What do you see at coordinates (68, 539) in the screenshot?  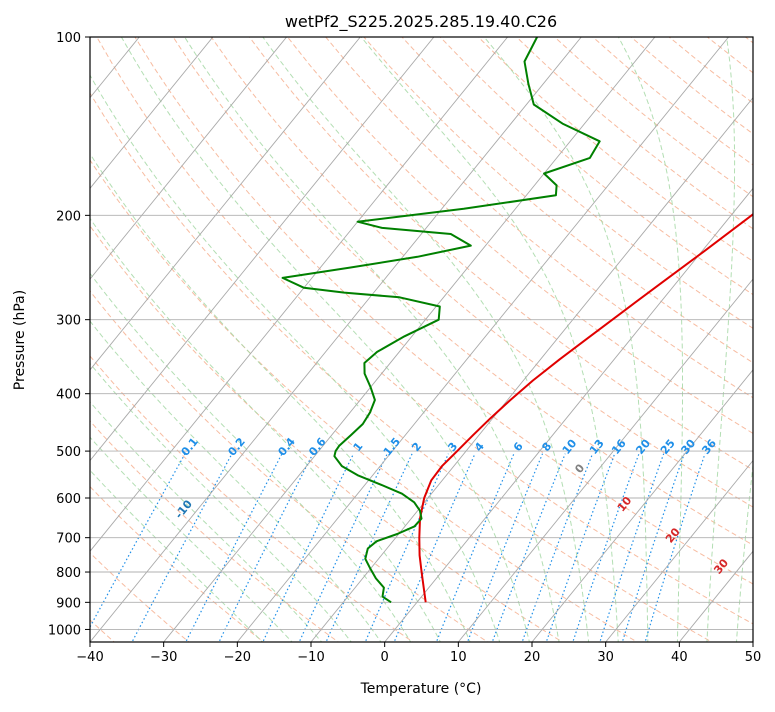 I see `y-tick-label: 700` at bounding box center [68, 539].